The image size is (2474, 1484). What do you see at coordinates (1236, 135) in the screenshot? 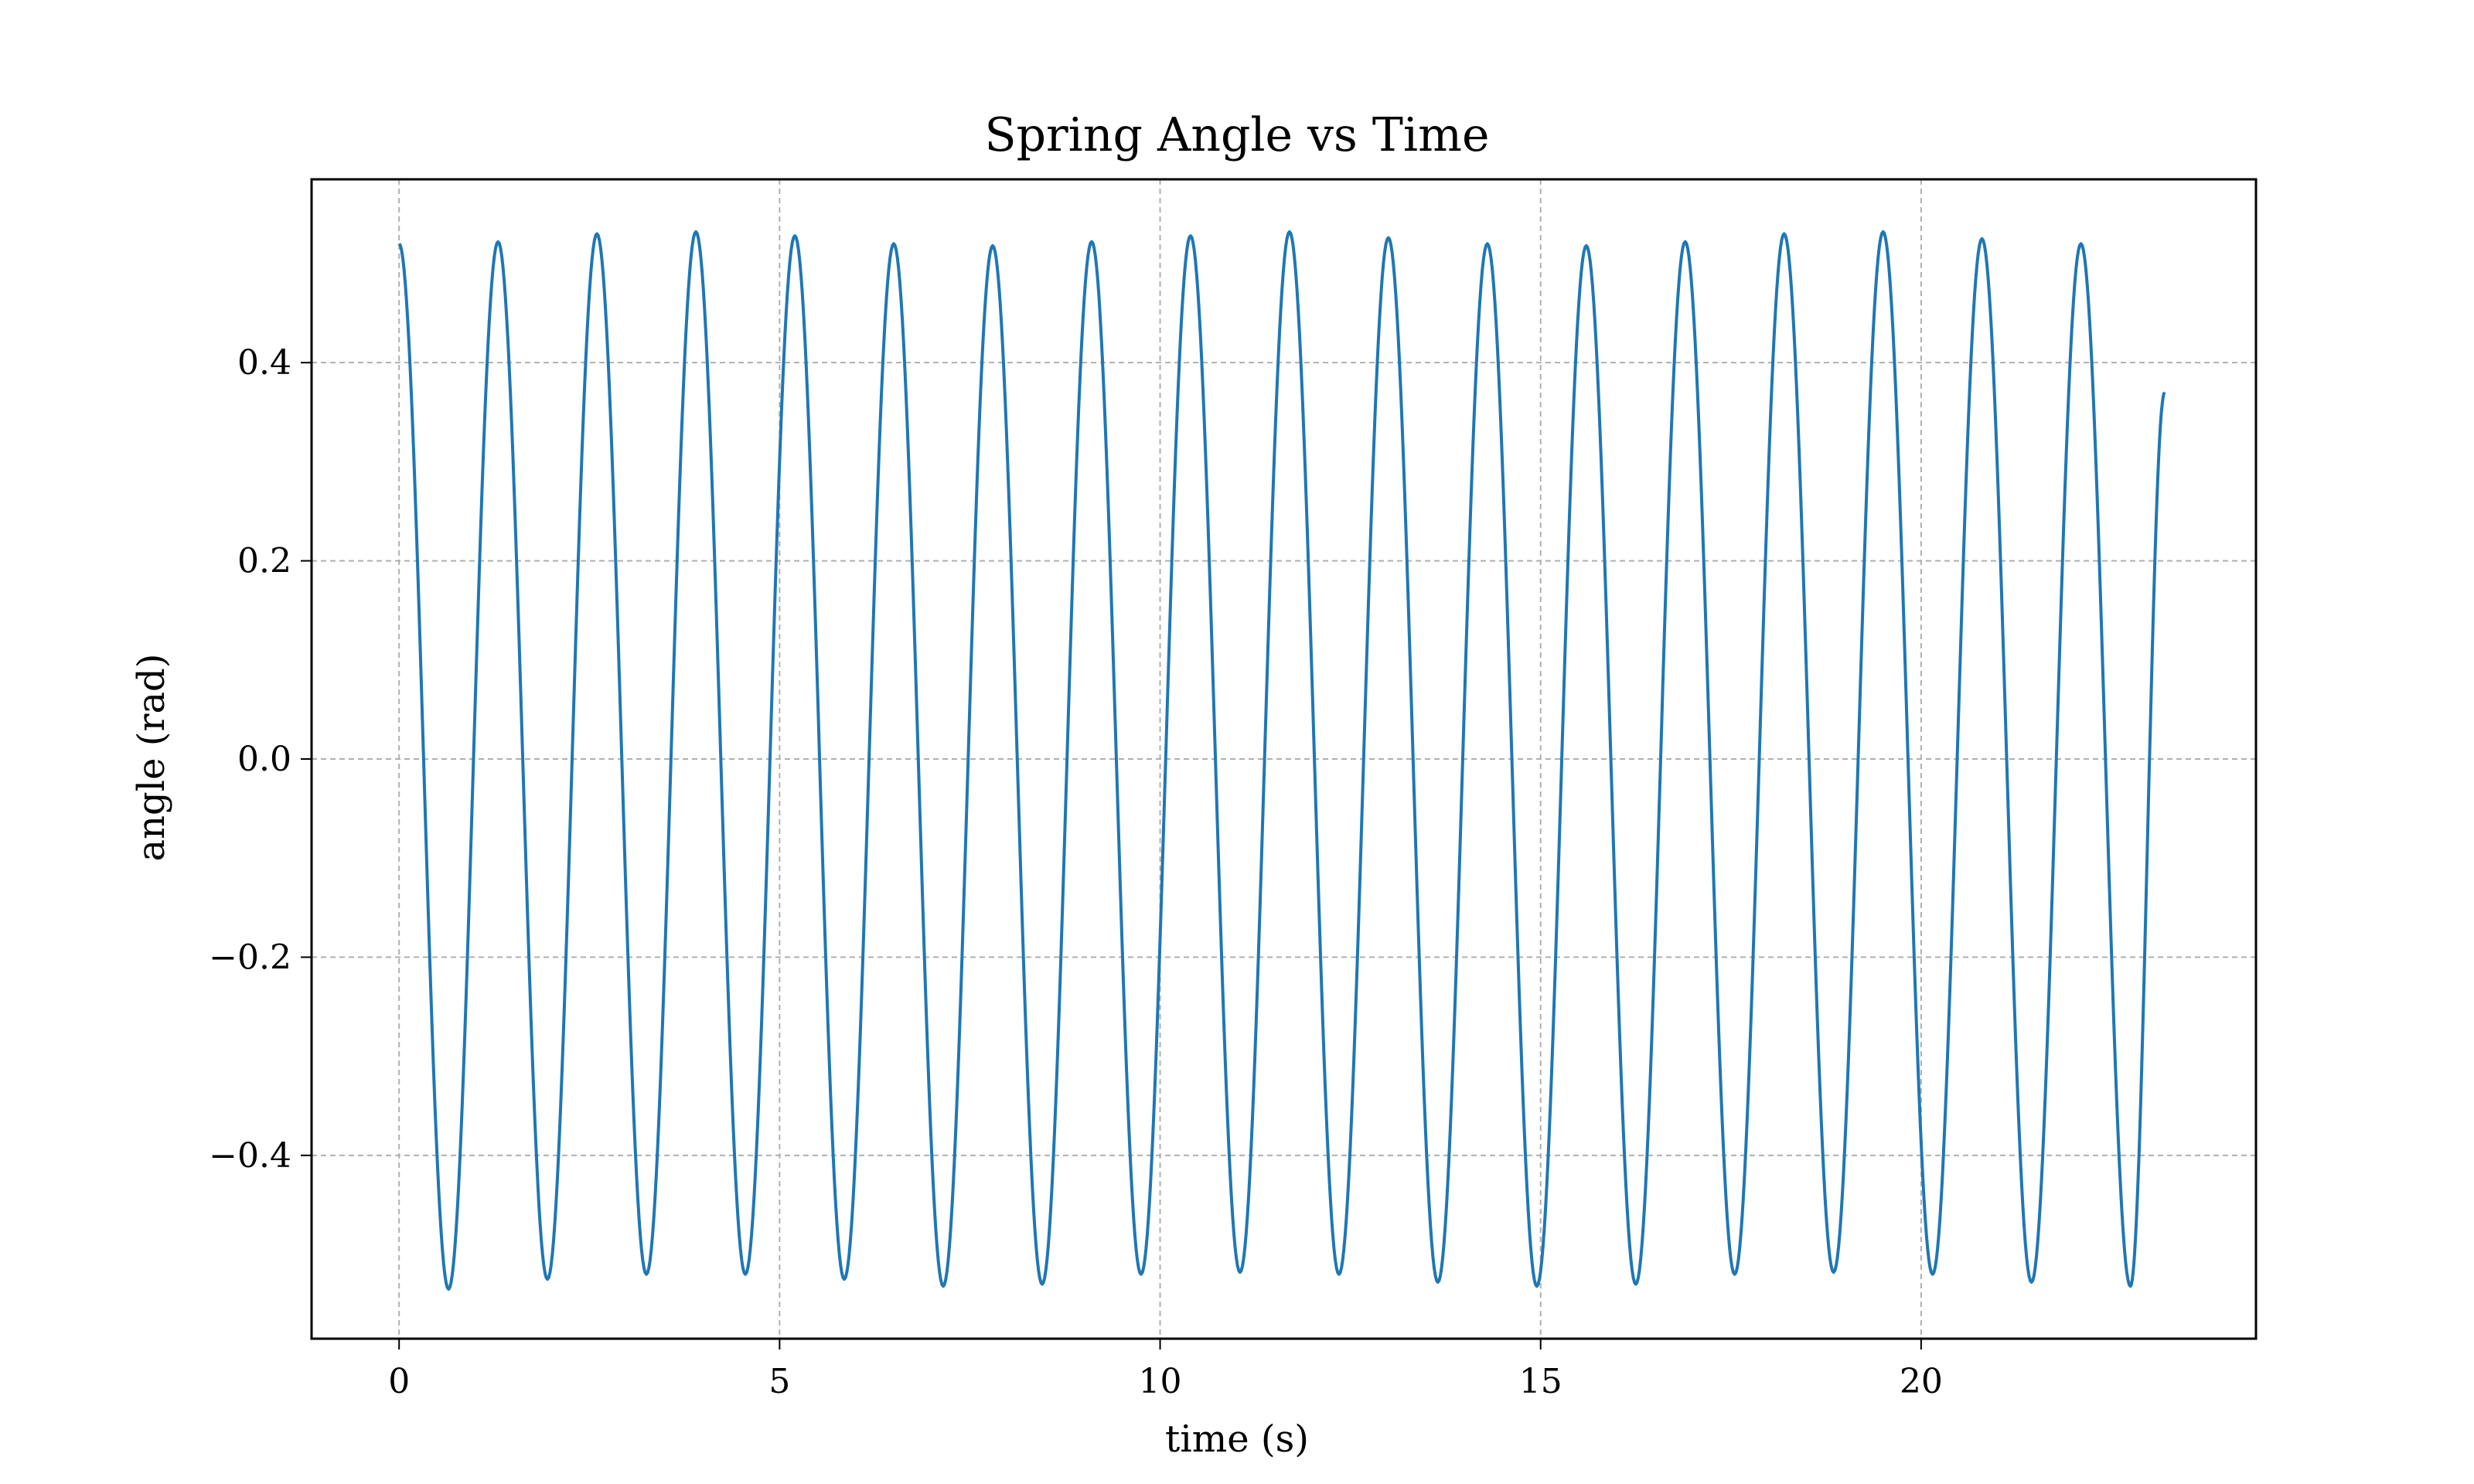
I see `chart-title: Spring Angle vs Time` at bounding box center [1236, 135].